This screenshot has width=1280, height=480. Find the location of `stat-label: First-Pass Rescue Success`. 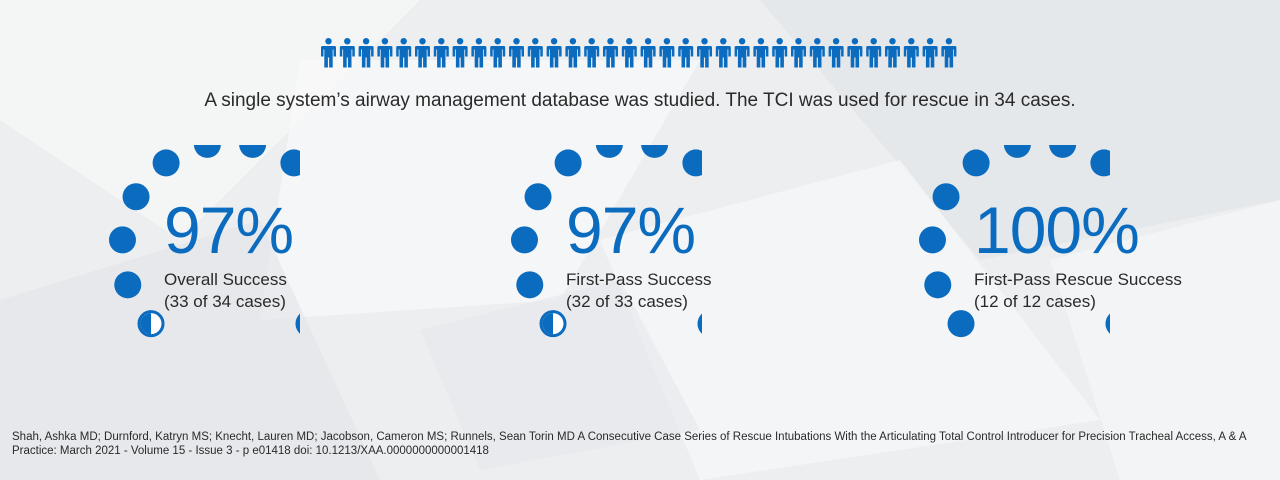

stat-label: First-Pass Rescue Success is located at coordinates (1078, 279).